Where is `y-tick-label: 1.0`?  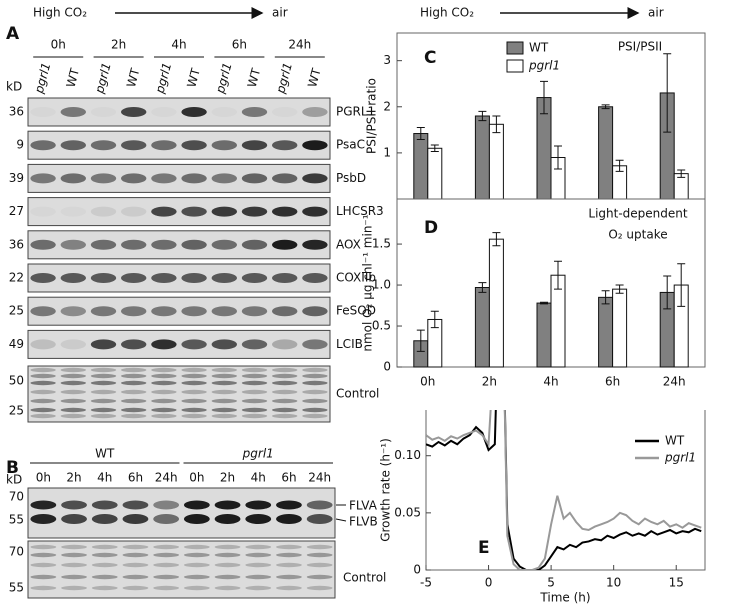
y-tick-label: 1.0 is located at coordinates (381, 285).